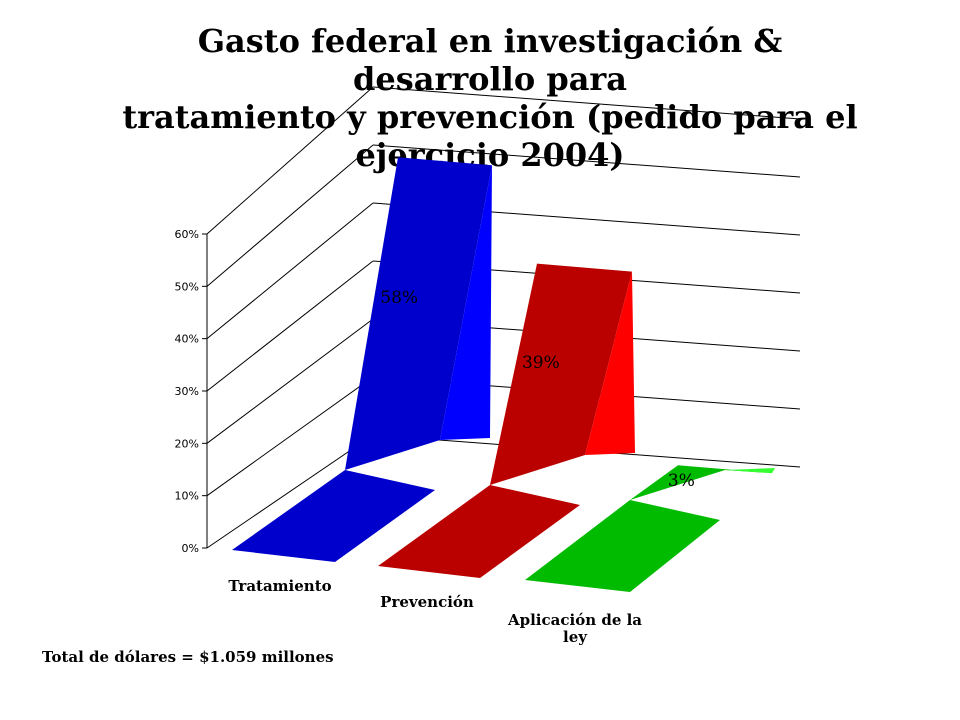  What do you see at coordinates (187, 391) in the screenshot?
I see `y-tick-label: 30%` at bounding box center [187, 391].